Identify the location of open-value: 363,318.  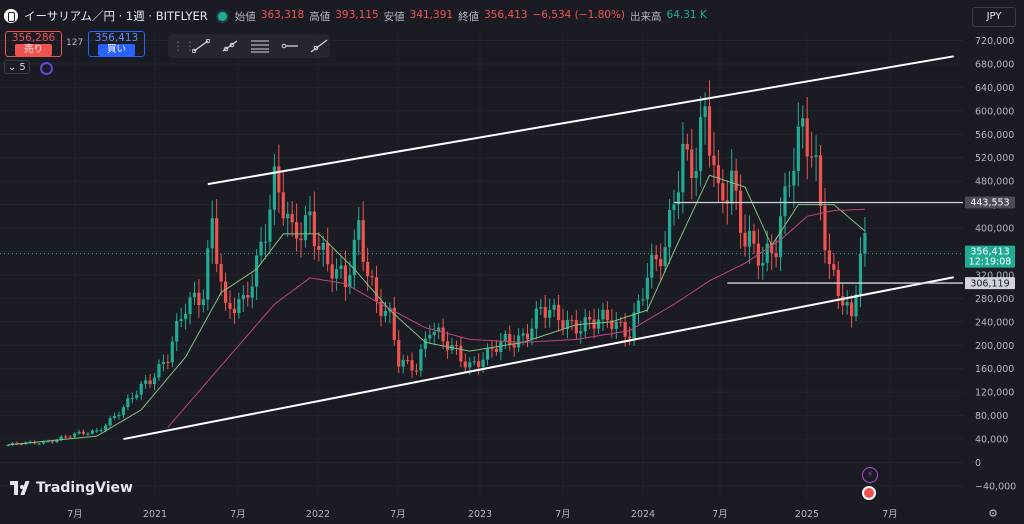
(282, 14).